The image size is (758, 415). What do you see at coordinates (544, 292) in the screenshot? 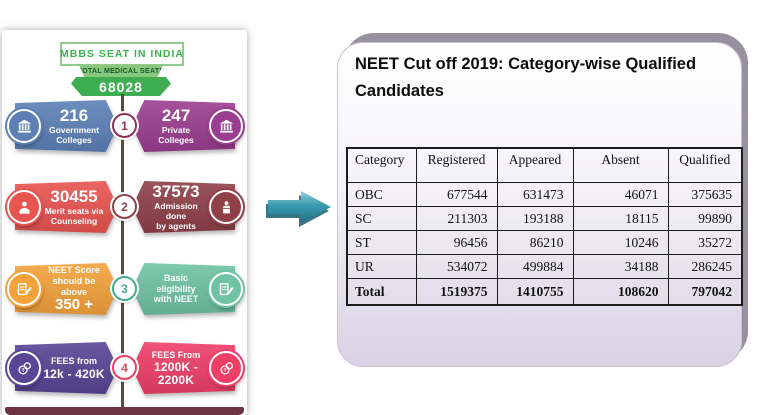
I see `table-total-row: Total 1519375 1410755 108620 797042` at bounding box center [544, 292].